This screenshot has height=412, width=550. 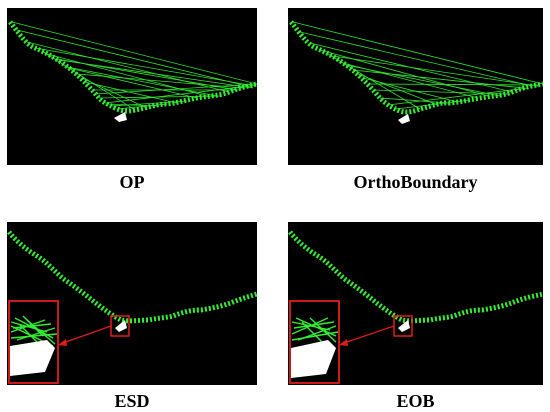 I want to click on caption-eob: EOB, so click(x=415, y=401).